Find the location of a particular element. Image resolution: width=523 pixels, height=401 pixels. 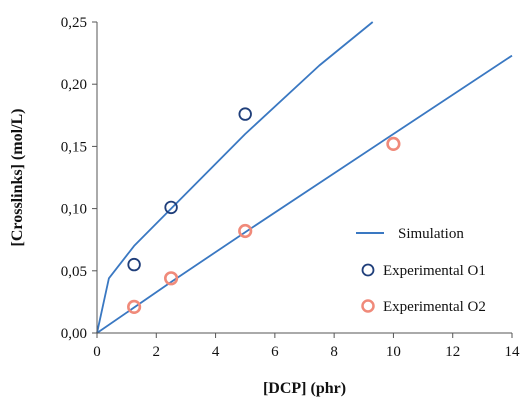

x-axis-title: [DCP] (phr) is located at coordinates (304, 388).